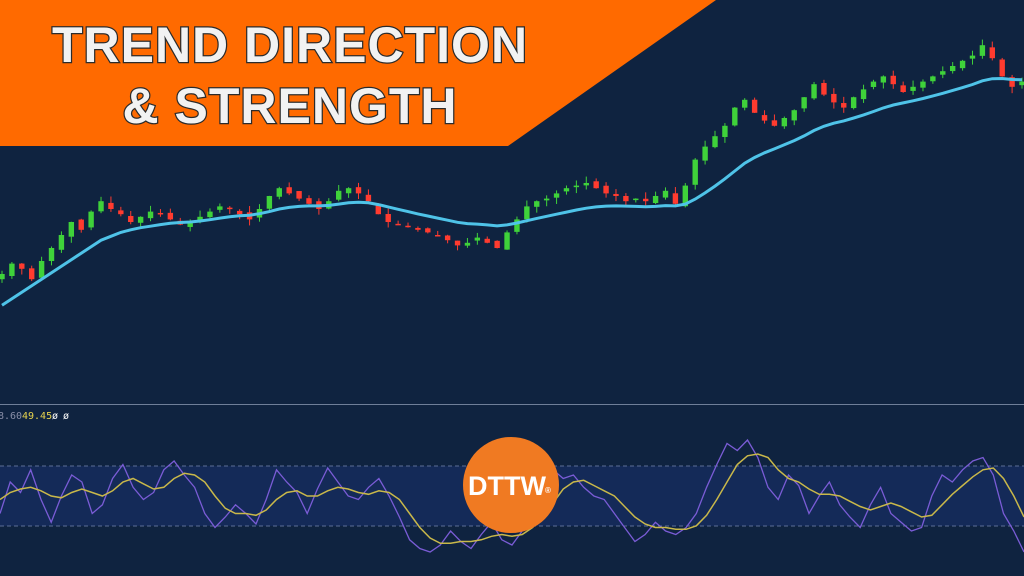  Describe the element at coordinates (290, 45) in the screenshot. I see `banner-title-line1: TREND DIRECTION` at that location.